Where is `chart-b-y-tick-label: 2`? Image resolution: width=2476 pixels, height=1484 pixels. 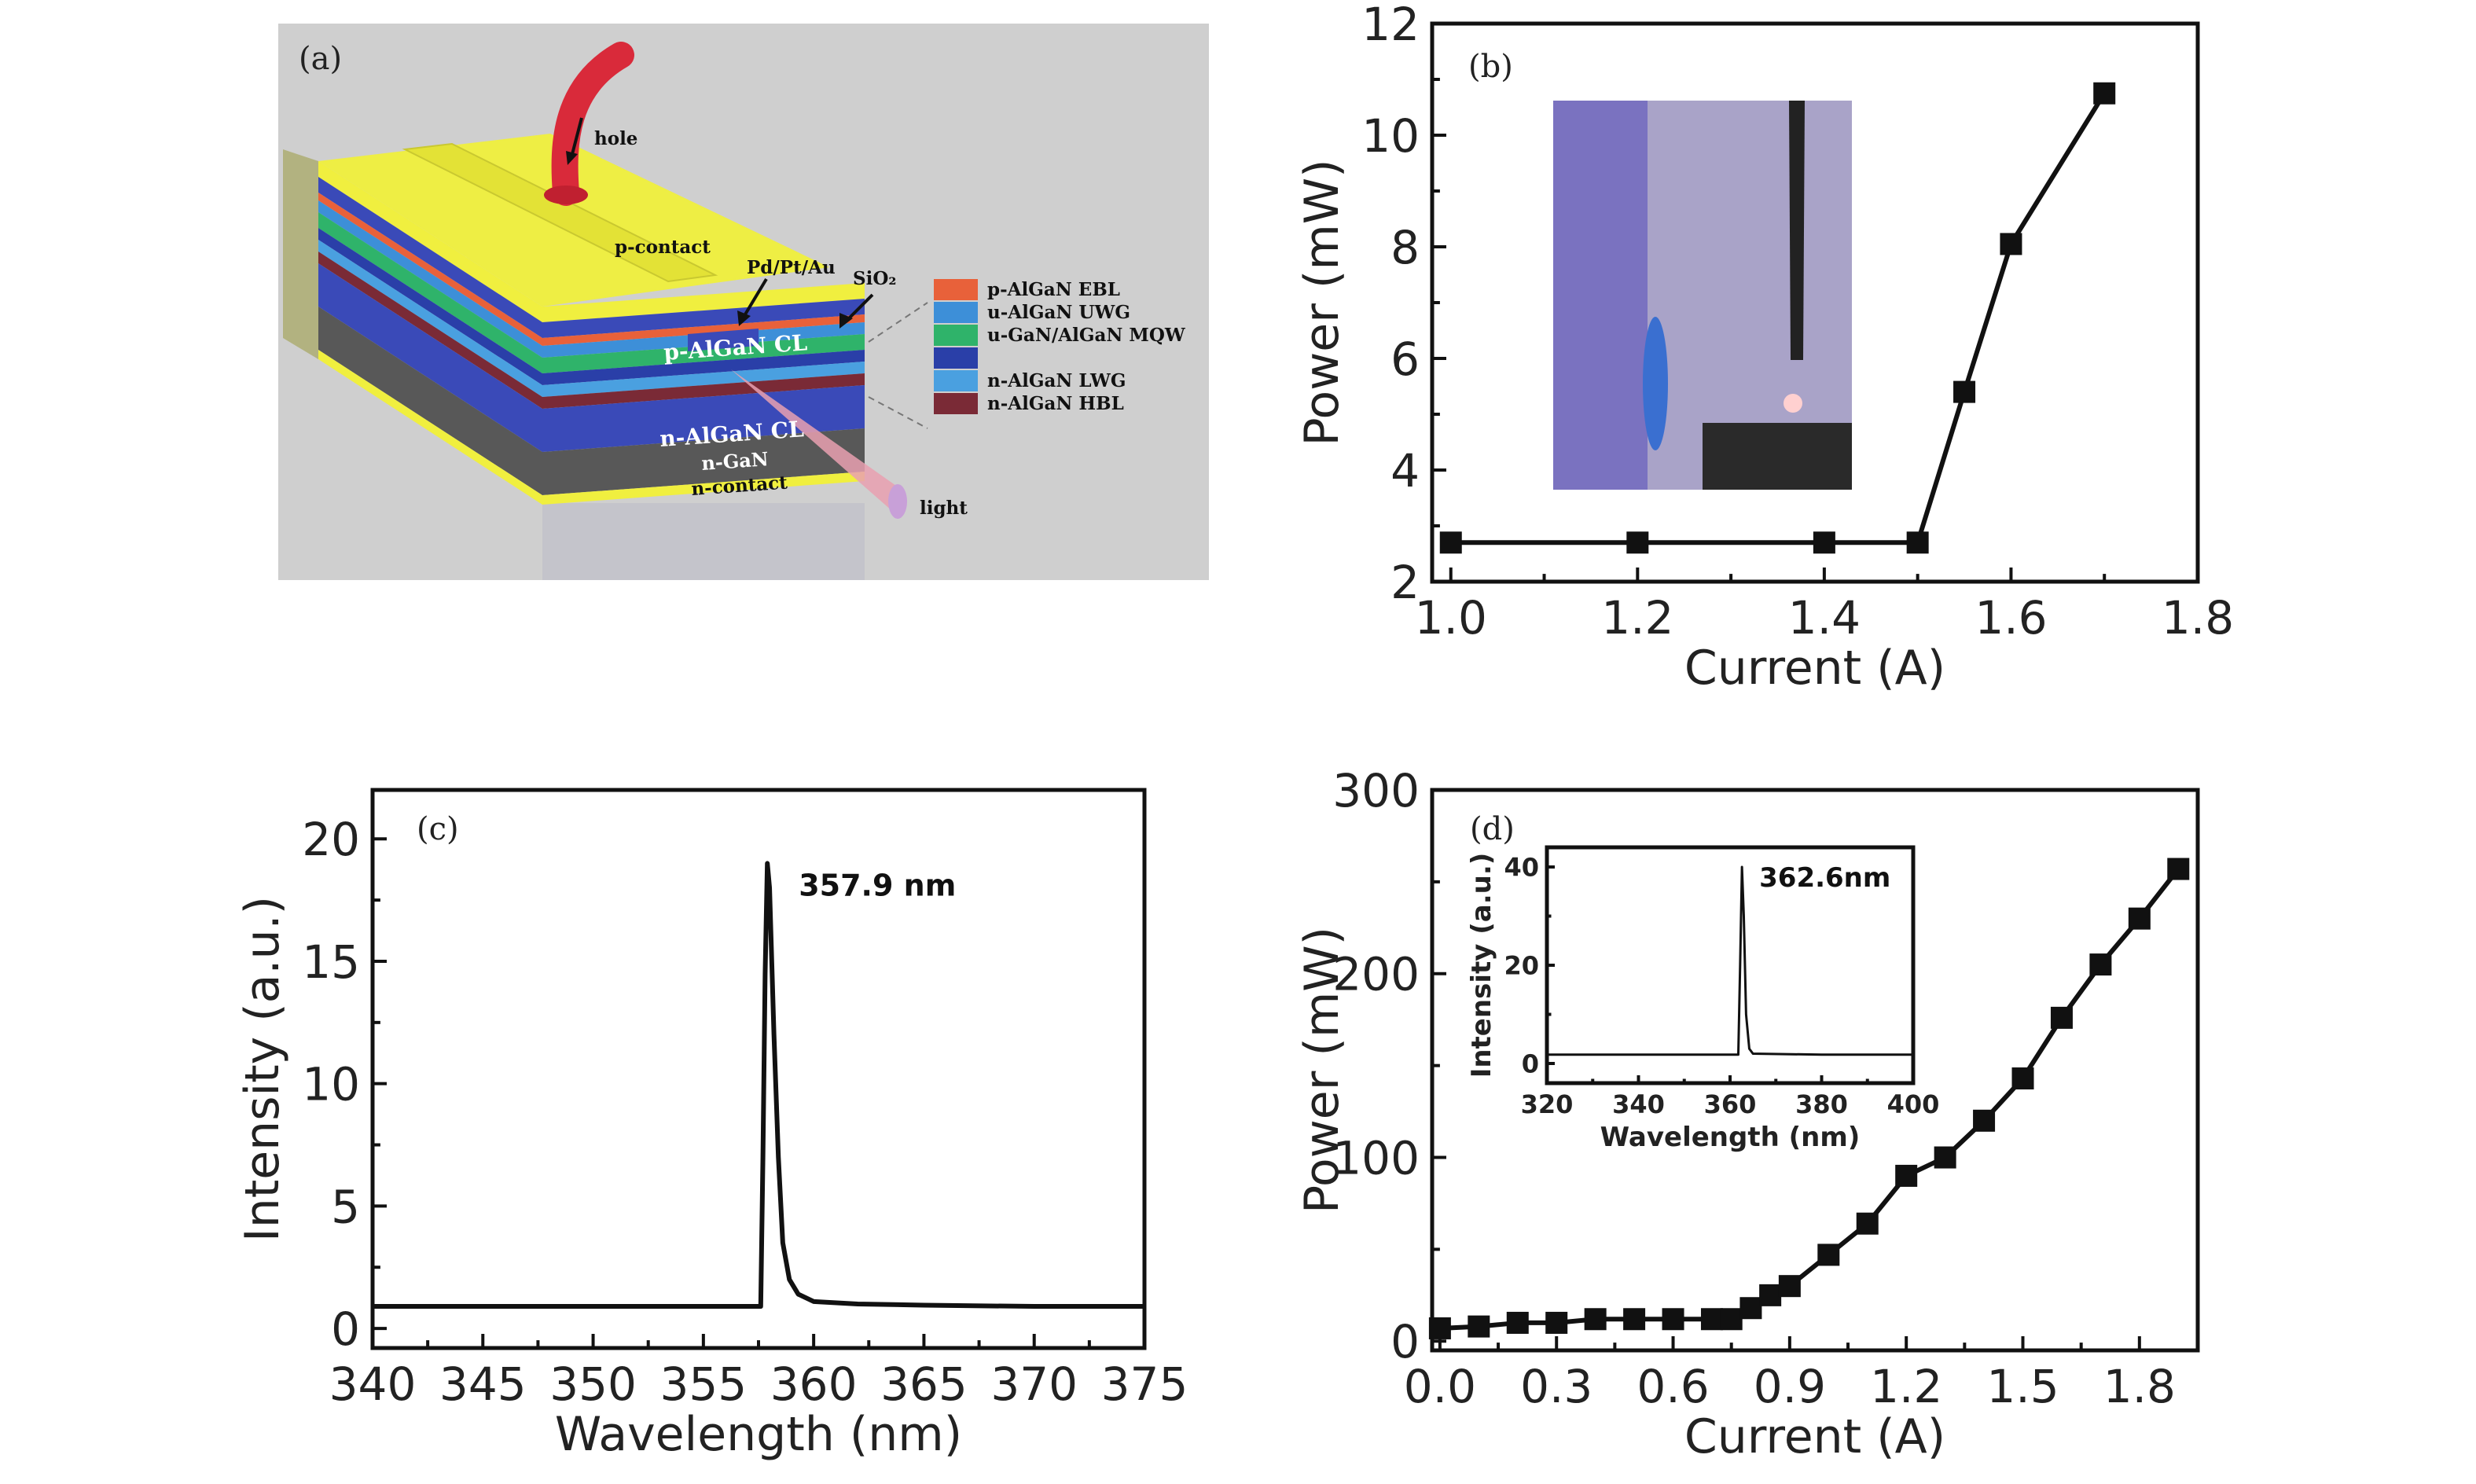
chart-b-y-tick-label: 2 is located at coordinates (1405, 582).